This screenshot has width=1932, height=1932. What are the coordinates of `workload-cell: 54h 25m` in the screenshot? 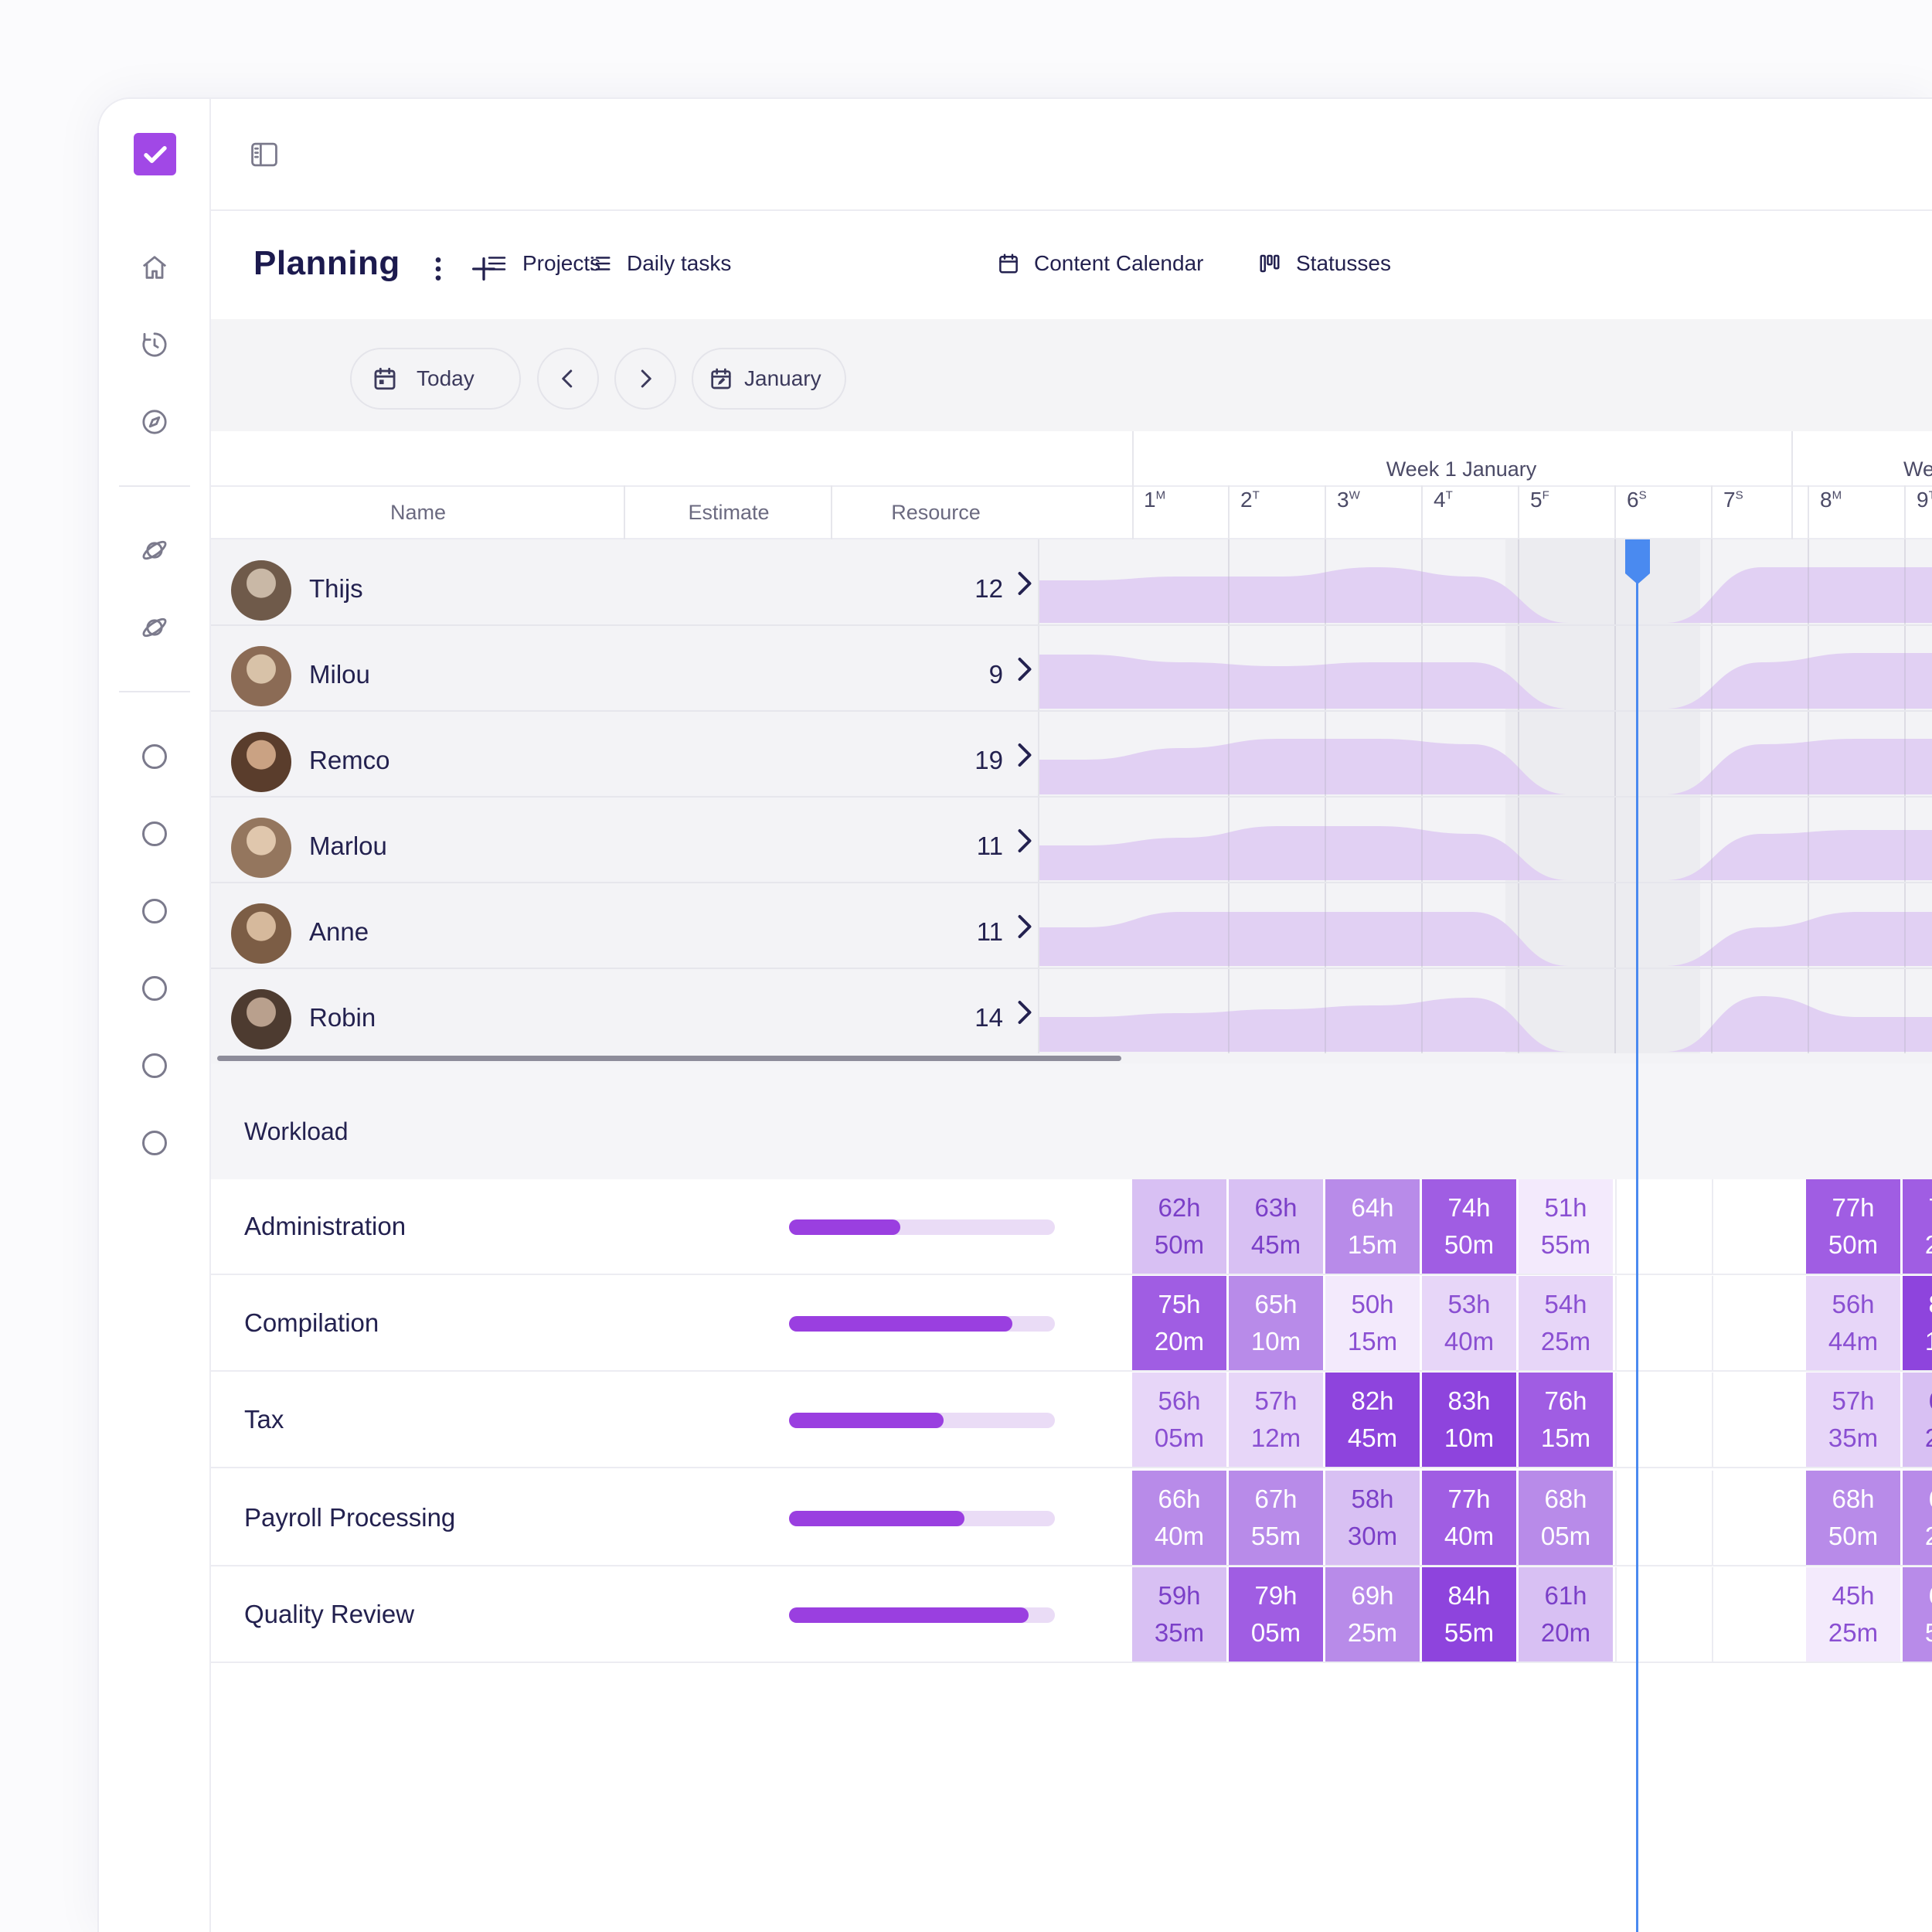 It's located at (1566, 1323).